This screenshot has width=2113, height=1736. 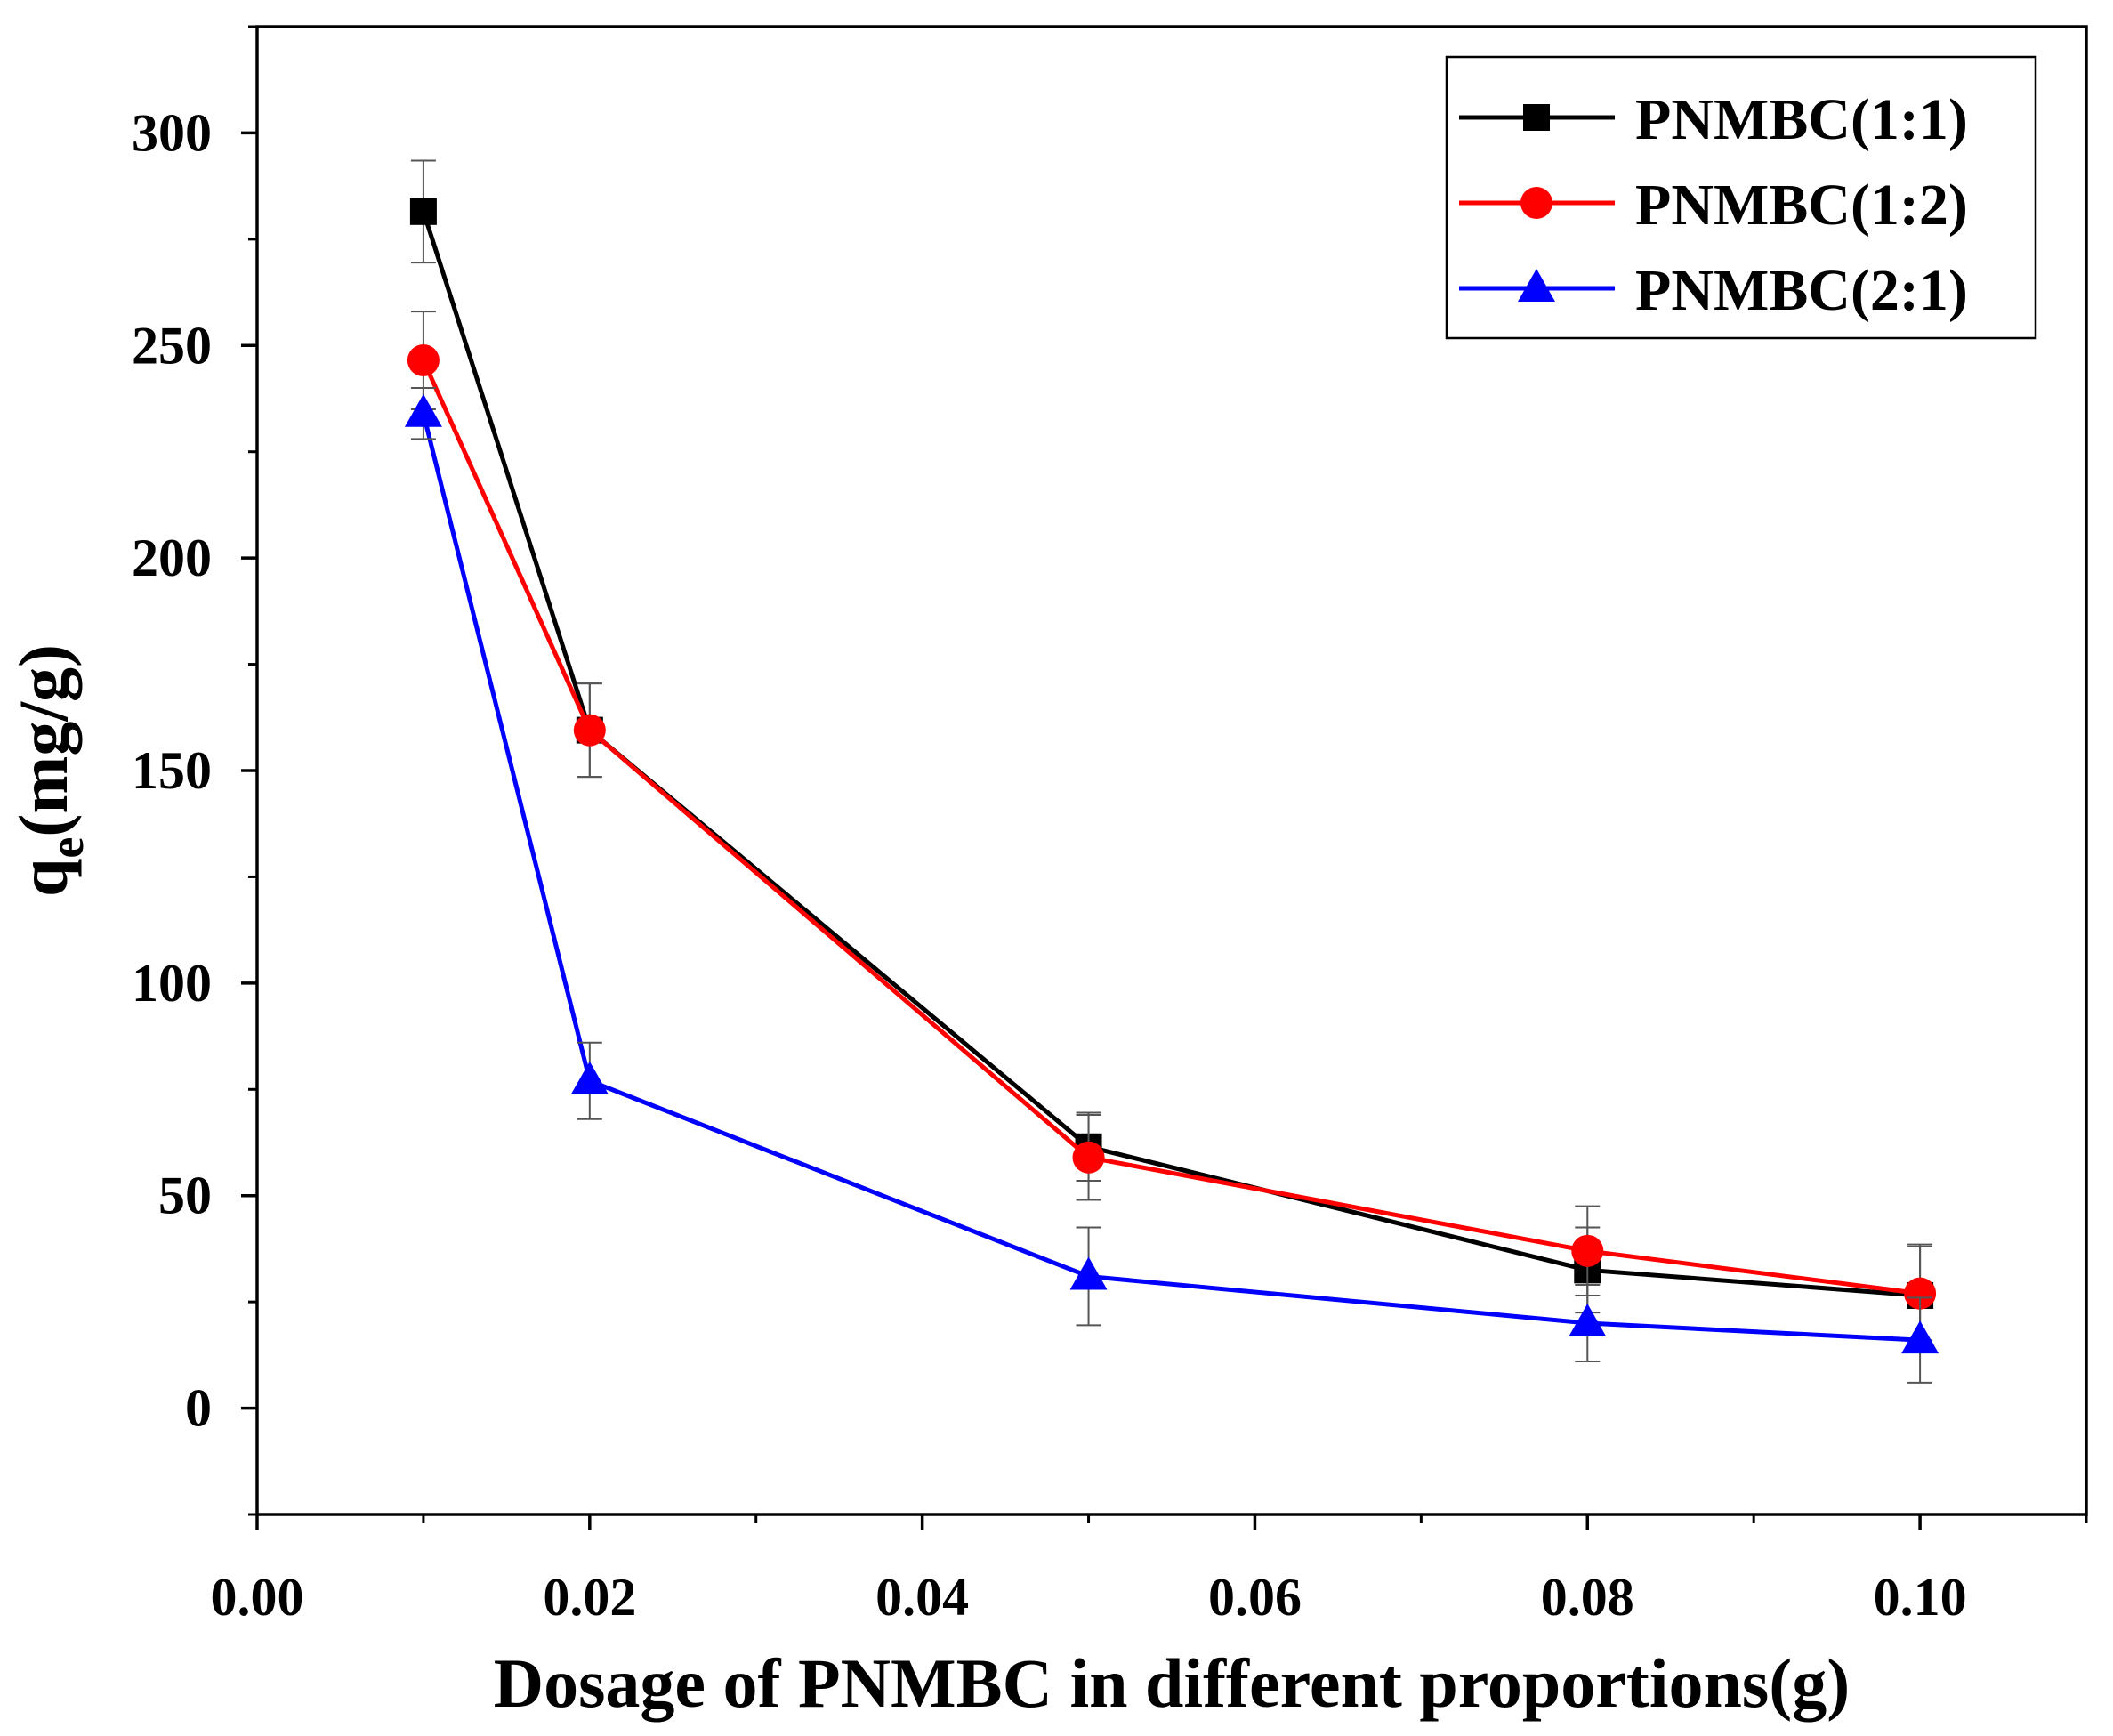 I want to click on y-axis-title: qe(mg/g), so click(x=48, y=770).